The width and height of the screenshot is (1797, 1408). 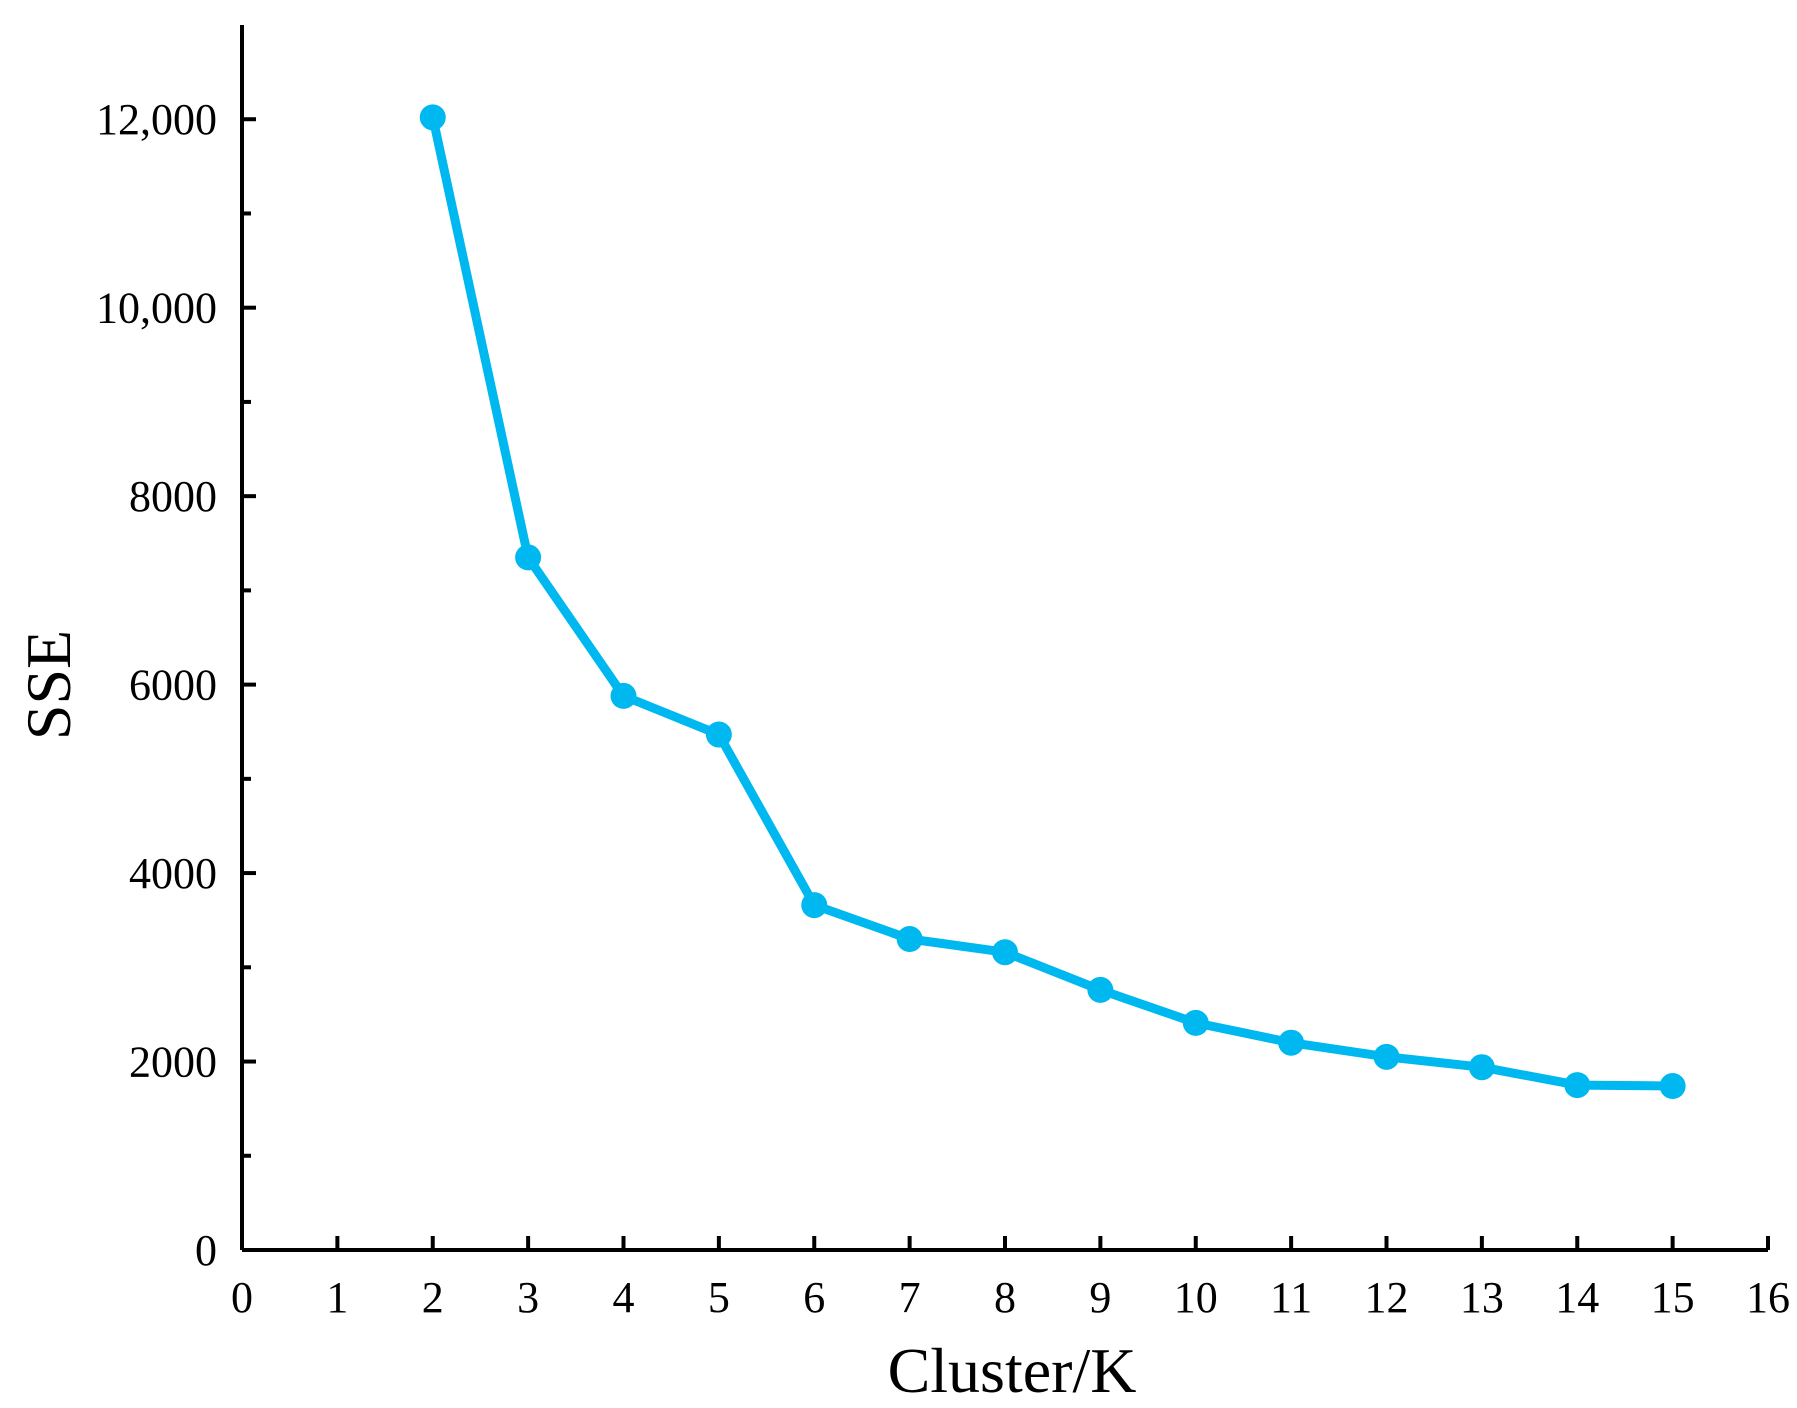 What do you see at coordinates (337, 1297) in the screenshot?
I see `x-tick-label: 1` at bounding box center [337, 1297].